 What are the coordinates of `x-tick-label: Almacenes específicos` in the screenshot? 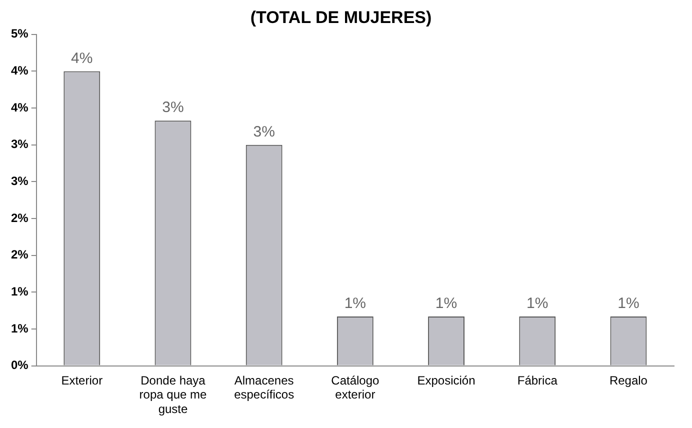 It's located at (264, 387).